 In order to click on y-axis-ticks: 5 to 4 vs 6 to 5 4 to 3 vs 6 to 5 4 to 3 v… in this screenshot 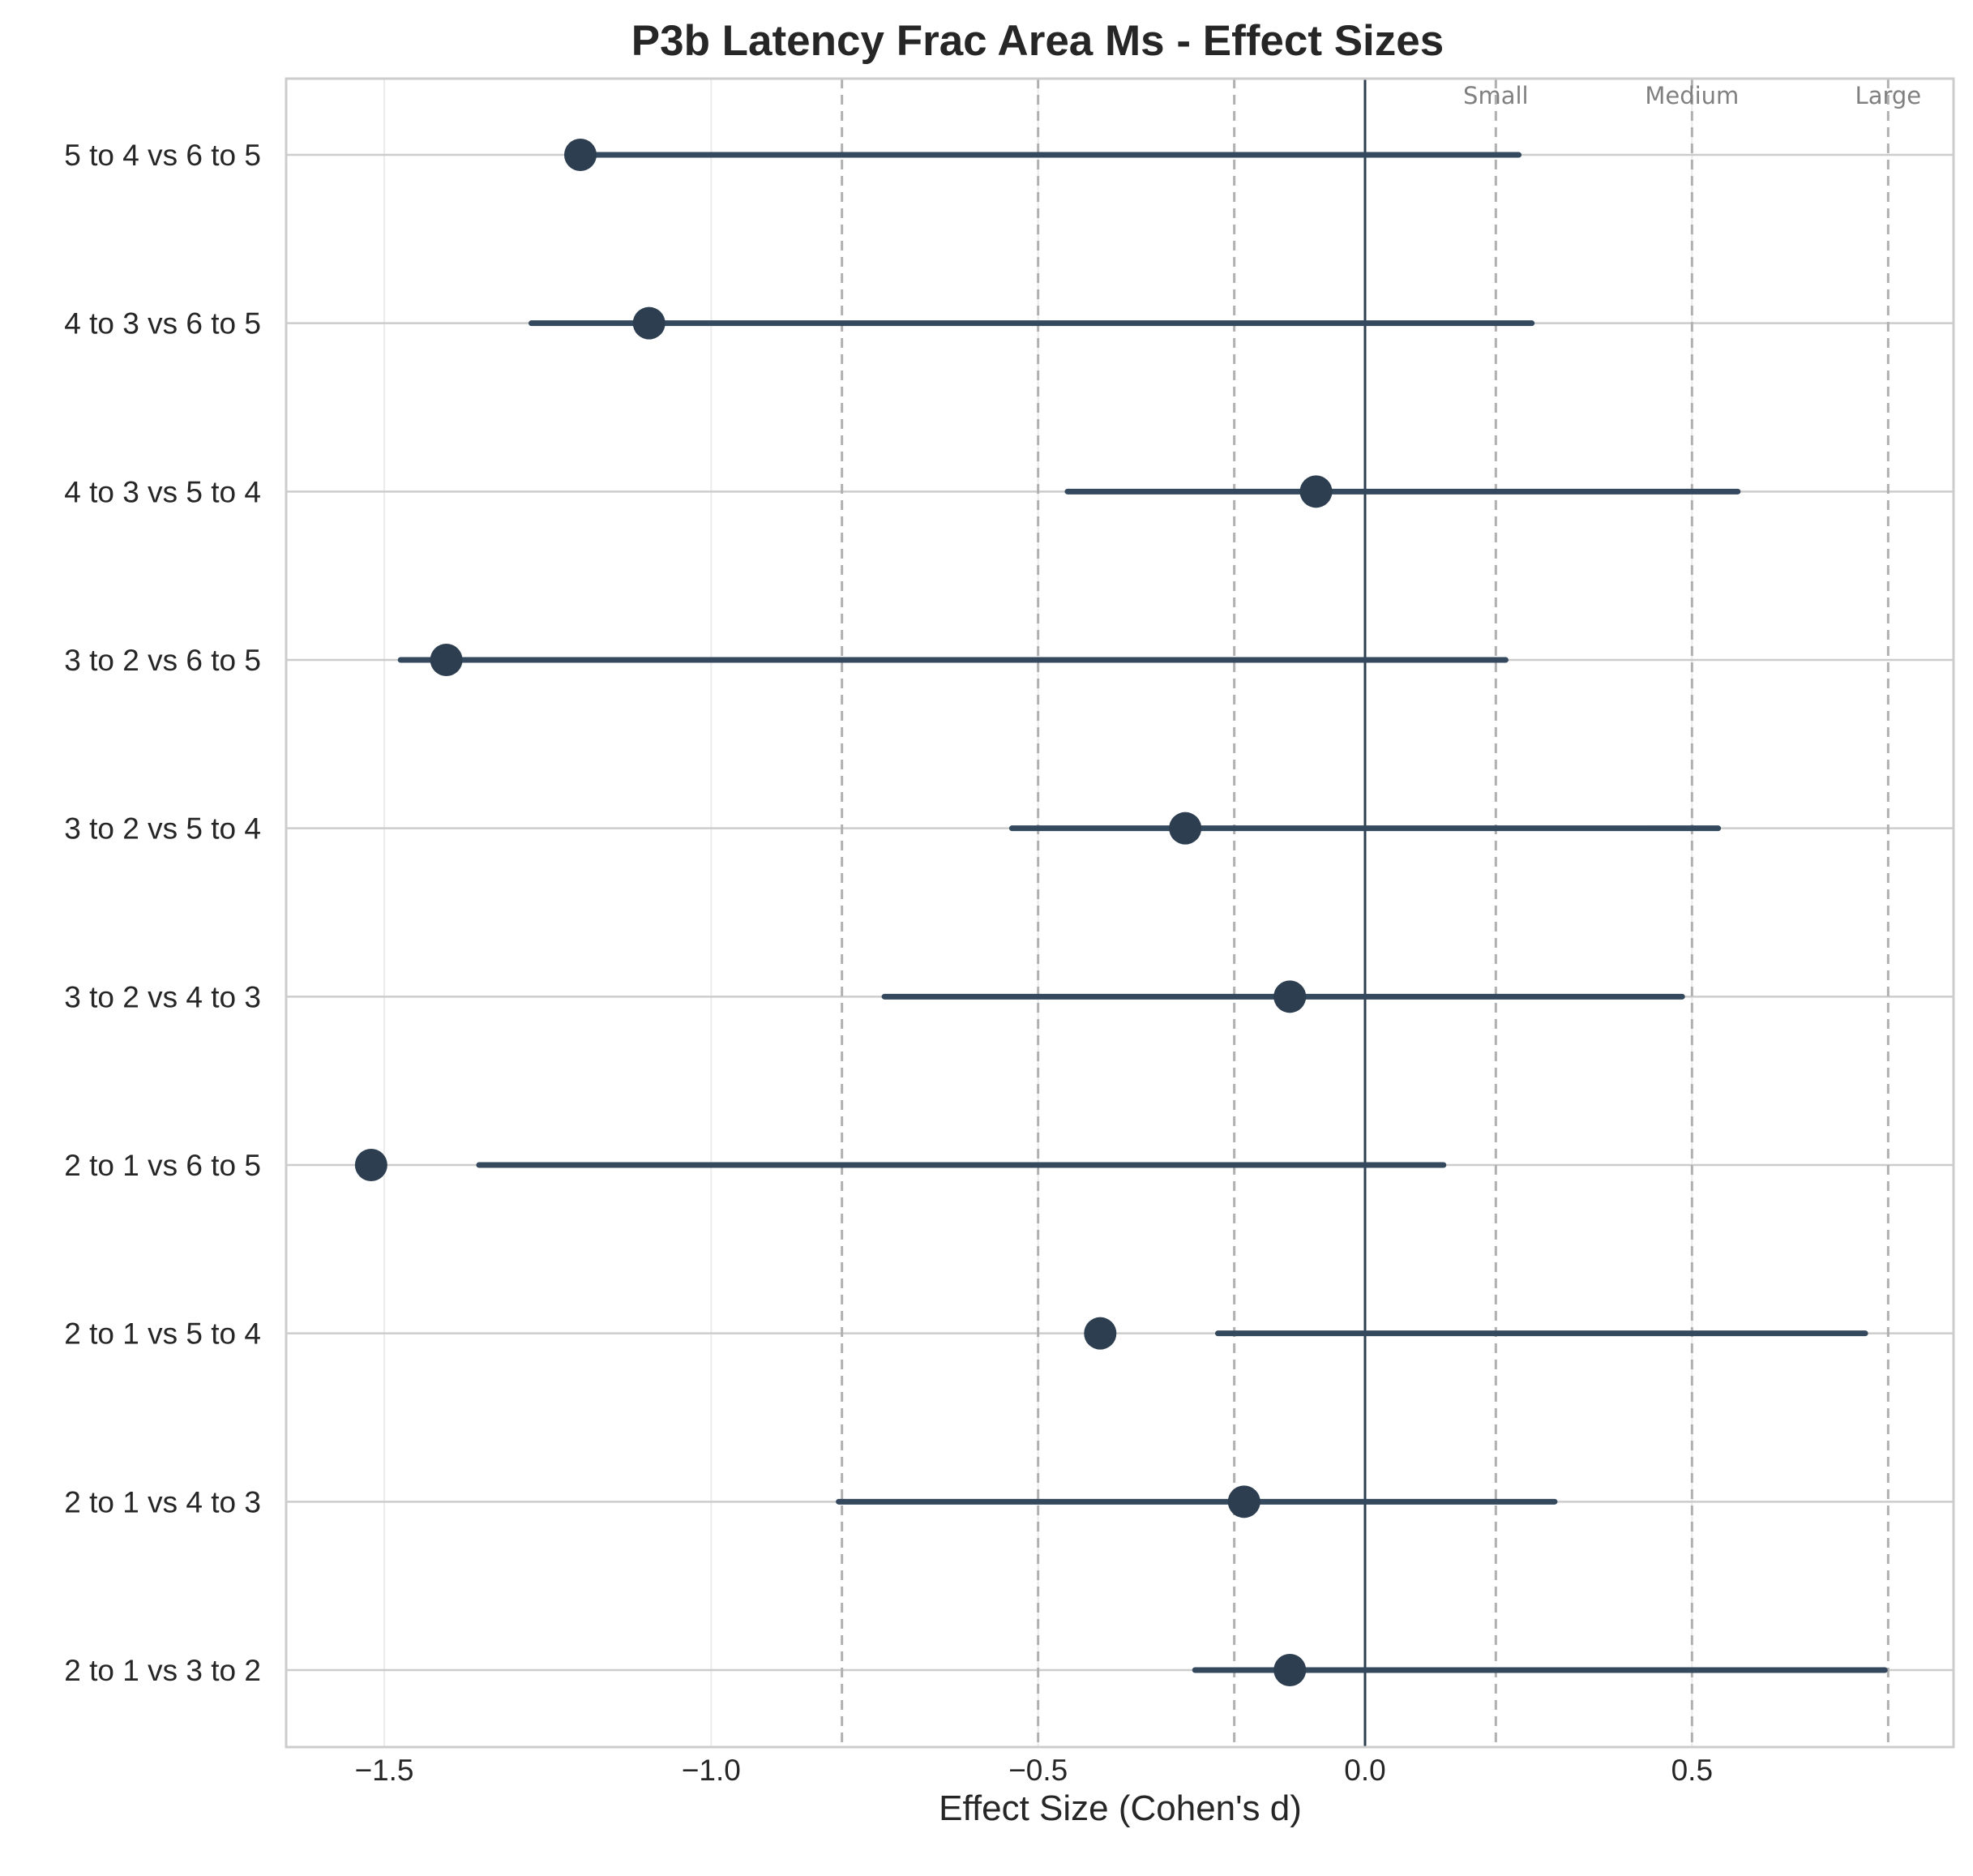, I will do `click(162, 913)`.